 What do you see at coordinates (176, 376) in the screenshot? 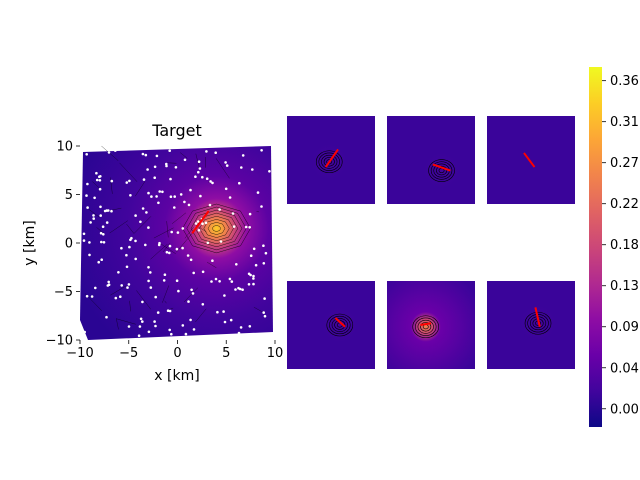
I see `x-axis-label: x [km]` at bounding box center [176, 376].